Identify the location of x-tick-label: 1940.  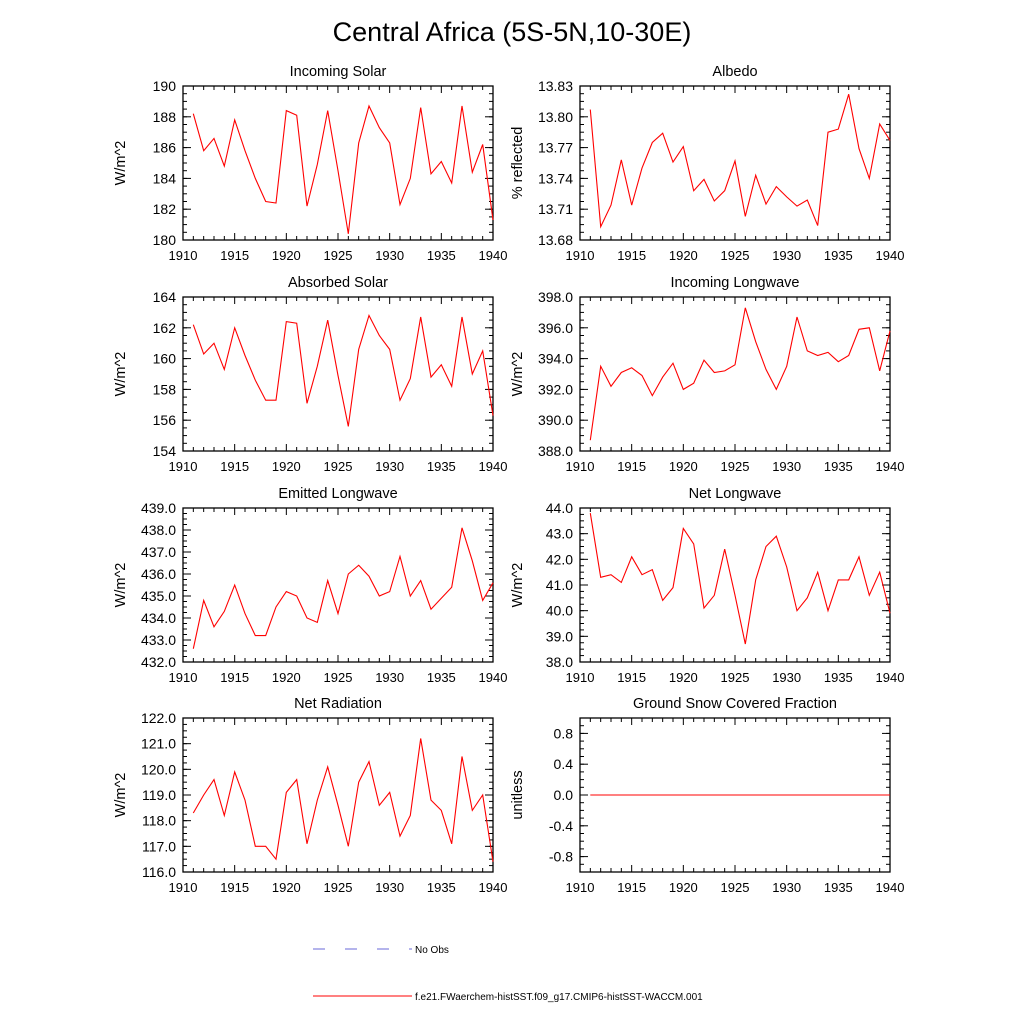
(493, 255).